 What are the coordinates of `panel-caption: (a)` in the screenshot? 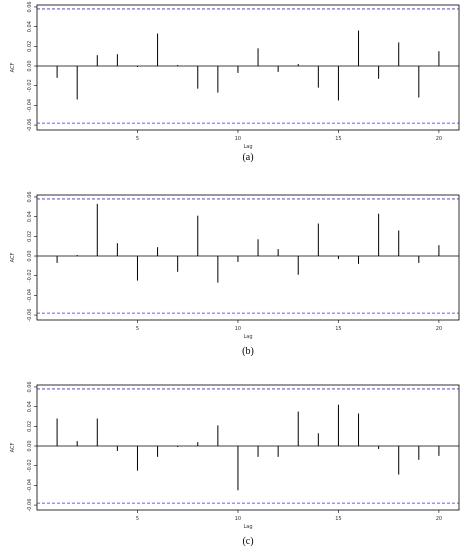 It's located at (247, 157).